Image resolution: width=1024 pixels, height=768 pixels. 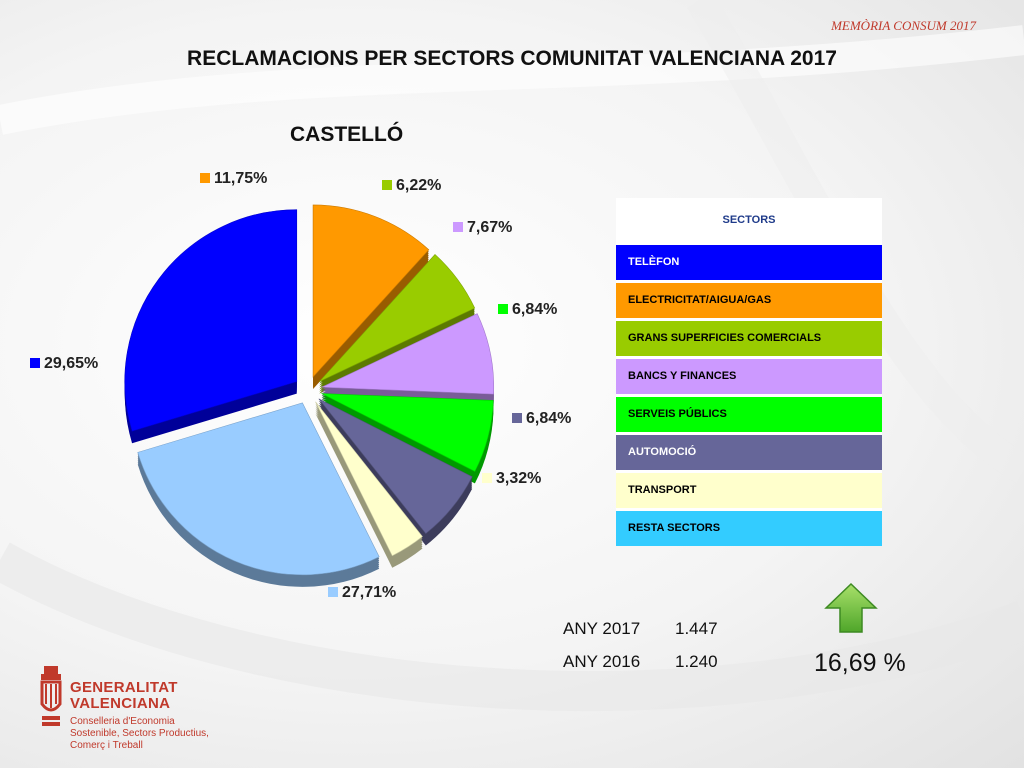 What do you see at coordinates (749, 337) in the screenshot?
I see `legend-item: GRANS SUPERFICIES COMERCIALS` at bounding box center [749, 337].